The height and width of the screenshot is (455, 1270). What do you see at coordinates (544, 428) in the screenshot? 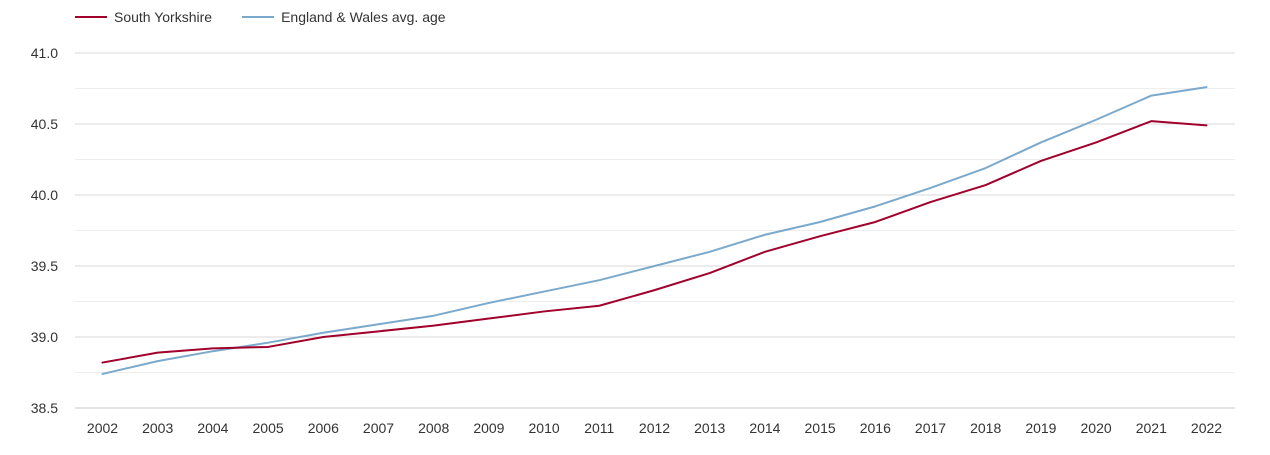
I see `x-tick-label: 2010` at bounding box center [544, 428].